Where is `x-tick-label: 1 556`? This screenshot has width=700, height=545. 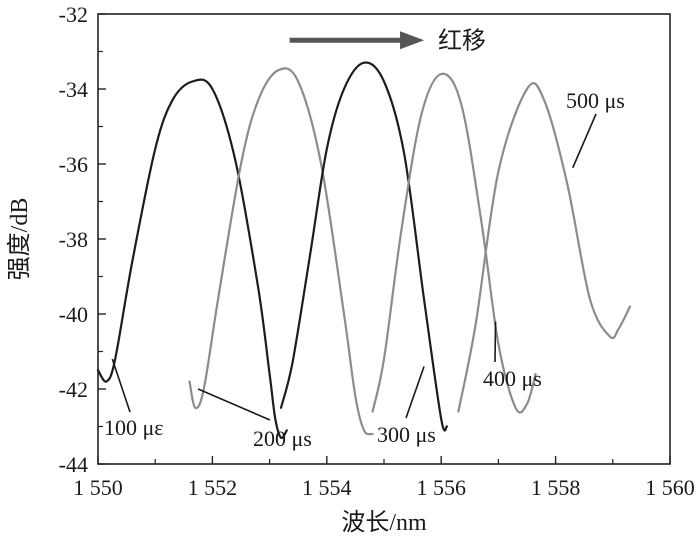
x-tick-label: 1 556 is located at coordinates (441, 487).